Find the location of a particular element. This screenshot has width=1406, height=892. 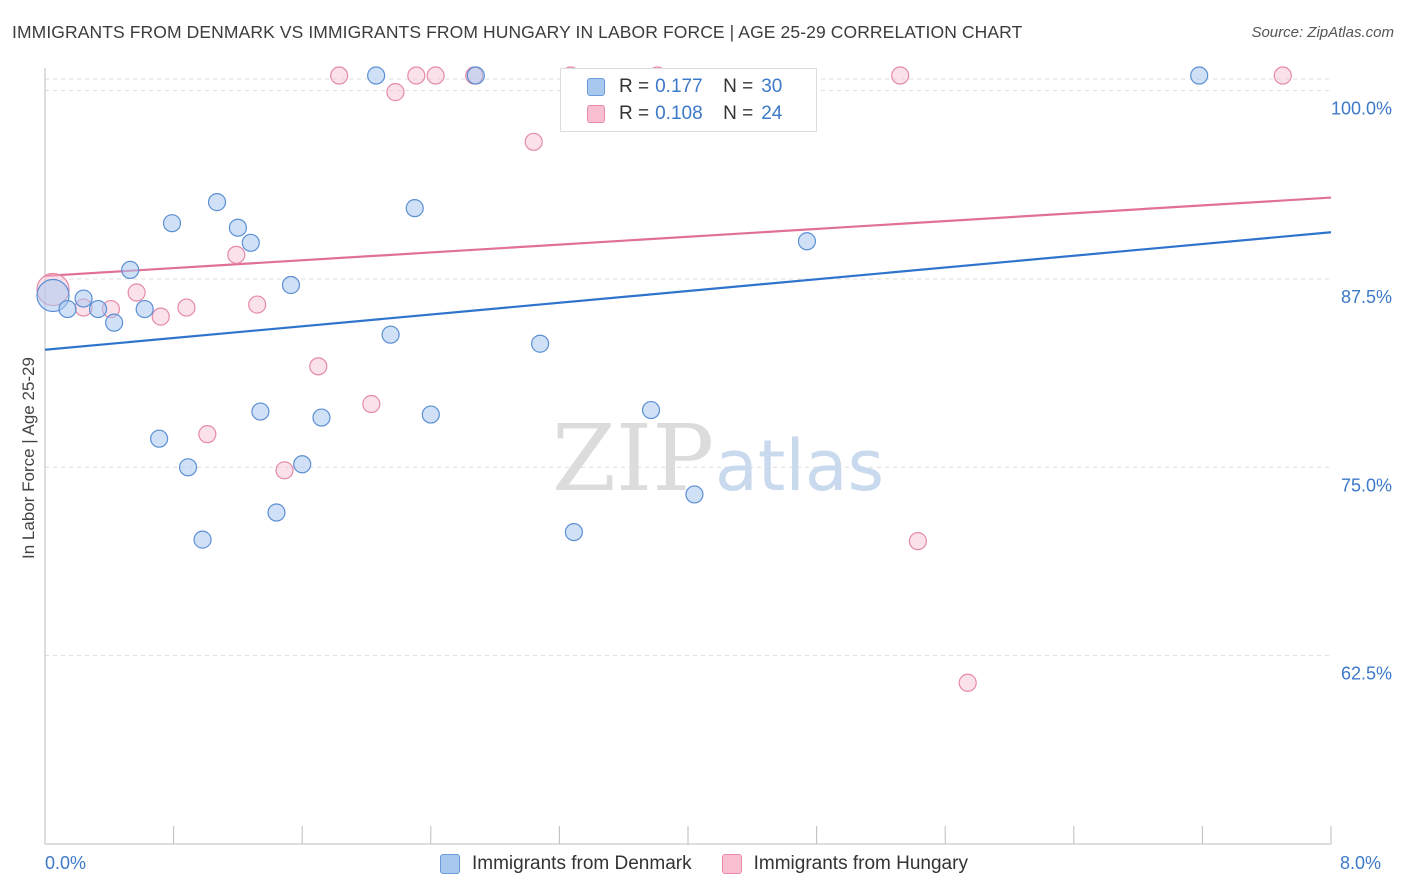

y-tick-label: 62.5% is located at coordinates (1366, 674).